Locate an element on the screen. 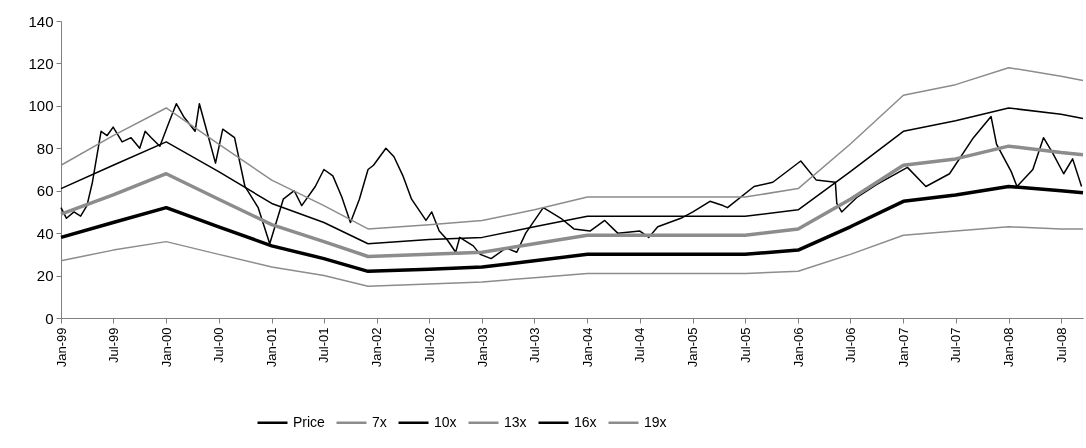  x-tick-label: Jul-04 is located at coordinates (640, 345).